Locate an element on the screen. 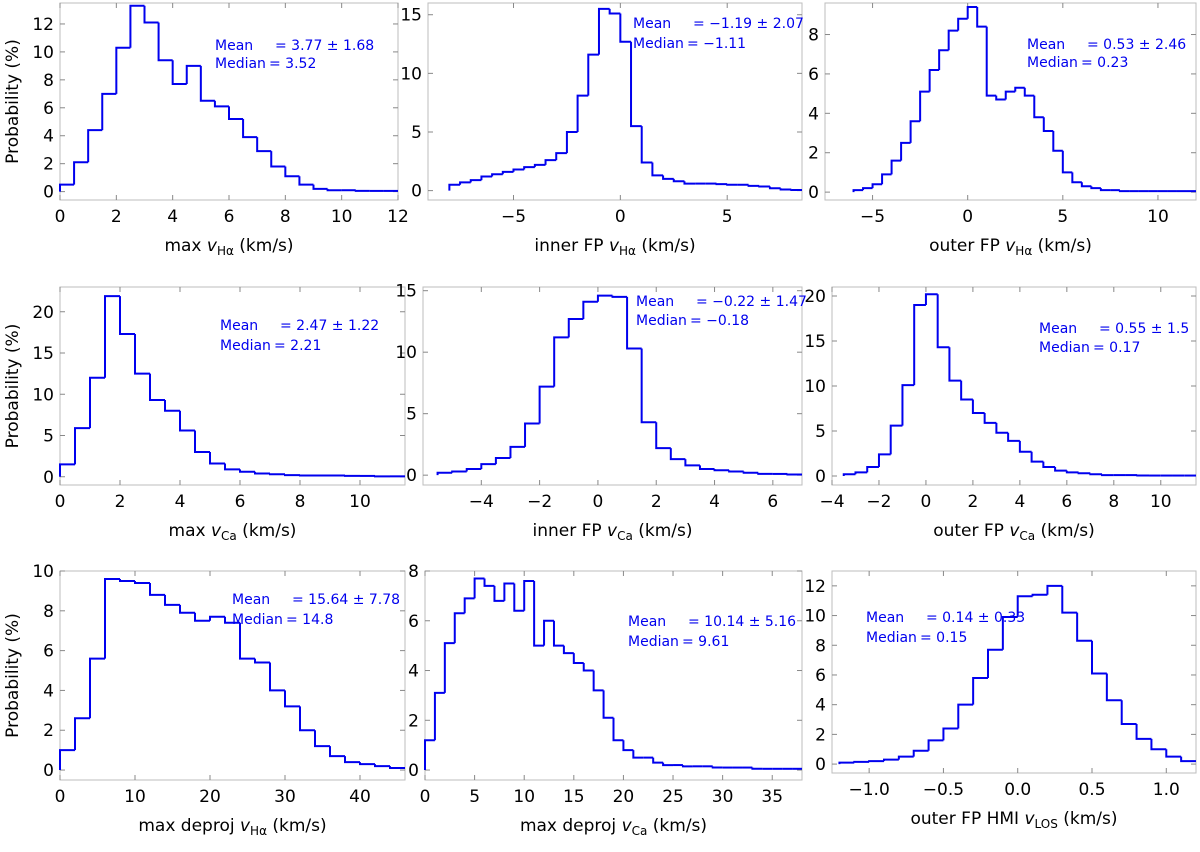 The height and width of the screenshot is (852, 1200). mean-value: = 0.55 ± 1.5 is located at coordinates (1144, 329).